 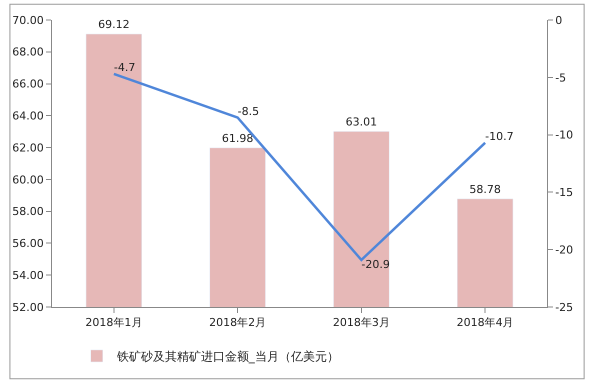 I want to click on y-tick-label: 70.00, so click(x=28, y=20).